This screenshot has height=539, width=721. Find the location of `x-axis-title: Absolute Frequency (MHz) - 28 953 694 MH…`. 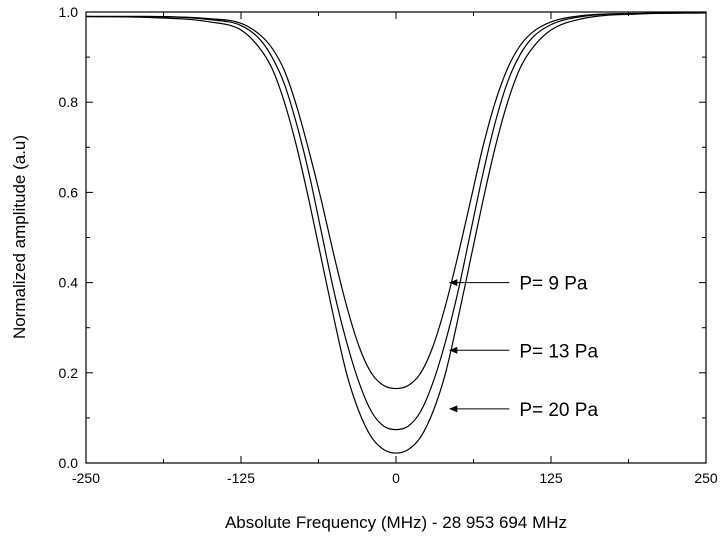

x-axis-title: Absolute Frequency (MHz) - 28 953 694 MH… is located at coordinates (396, 522).